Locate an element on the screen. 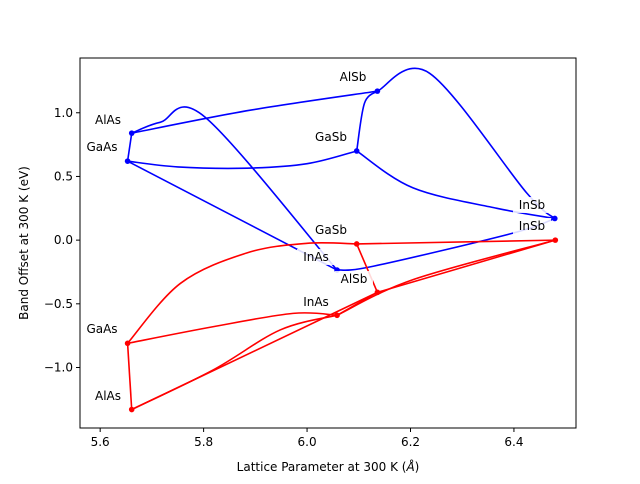 The image size is (640, 484). x-axis-label: Lattice Parameter at 300 K (Å) is located at coordinates (328, 466).